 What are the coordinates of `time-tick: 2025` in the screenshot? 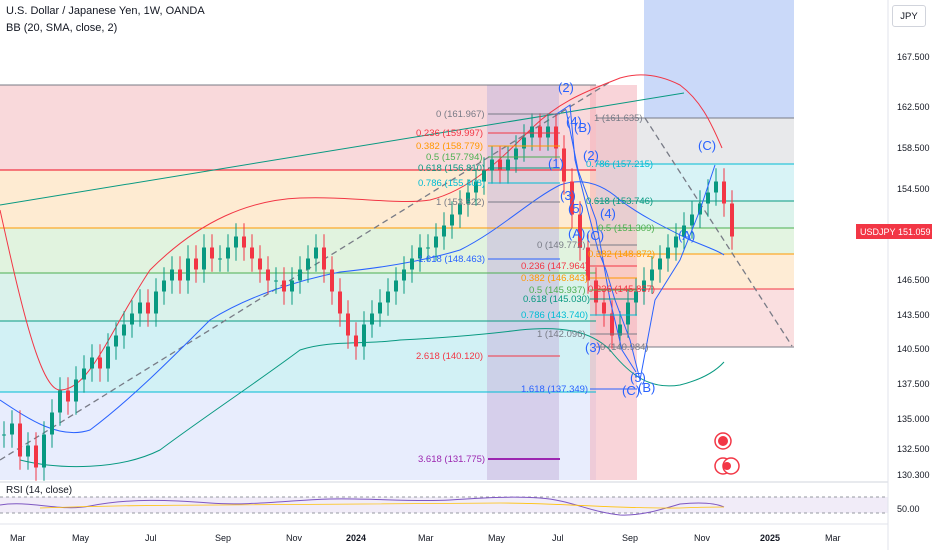 It's located at (770, 538).